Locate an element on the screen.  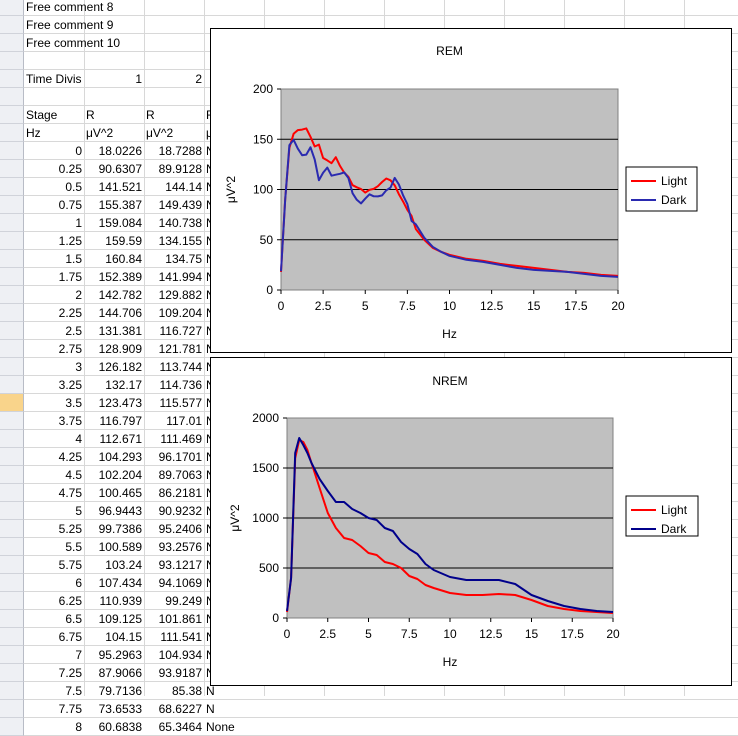
cell: 0.25 is located at coordinates (70, 169).